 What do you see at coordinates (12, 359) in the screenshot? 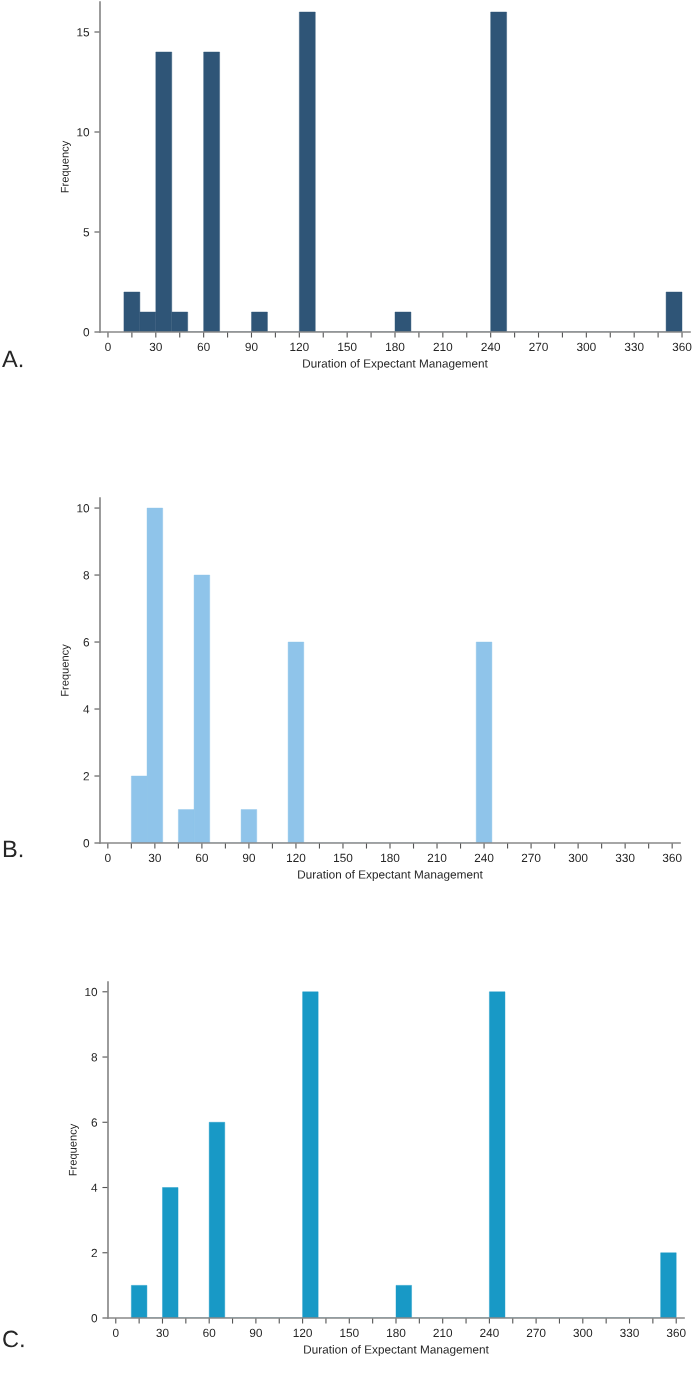
I see `text: A.` at bounding box center [12, 359].